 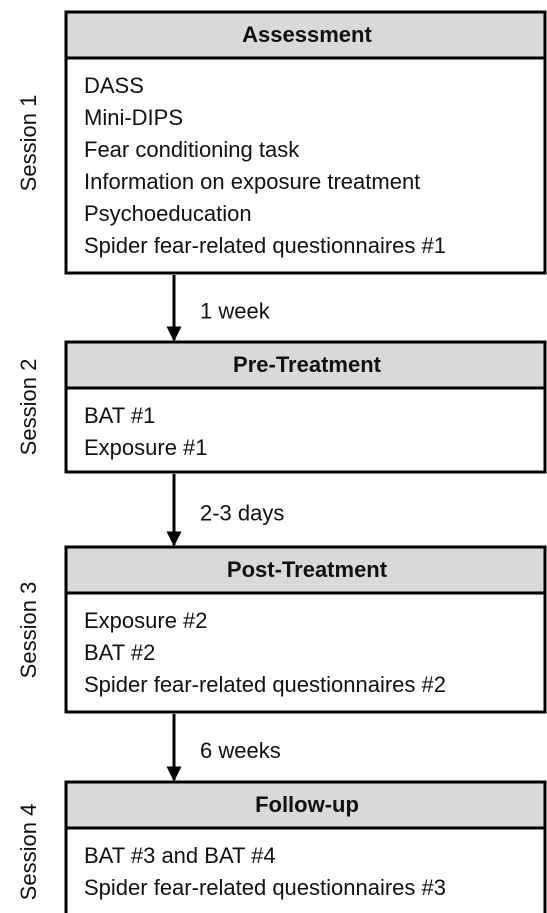 What do you see at coordinates (146, 620) in the screenshot?
I see `session-item: Exposure #2` at bounding box center [146, 620].